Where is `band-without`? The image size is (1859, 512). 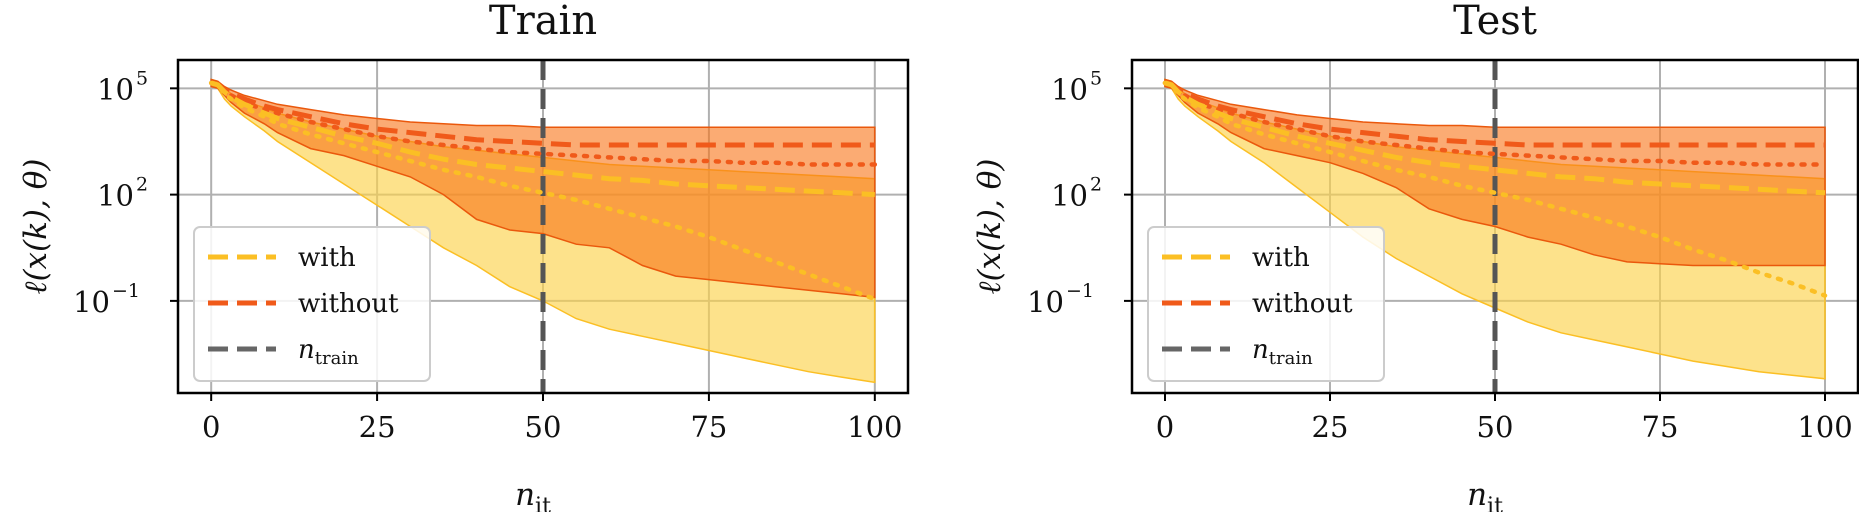
band-without is located at coordinates (1495, 172).